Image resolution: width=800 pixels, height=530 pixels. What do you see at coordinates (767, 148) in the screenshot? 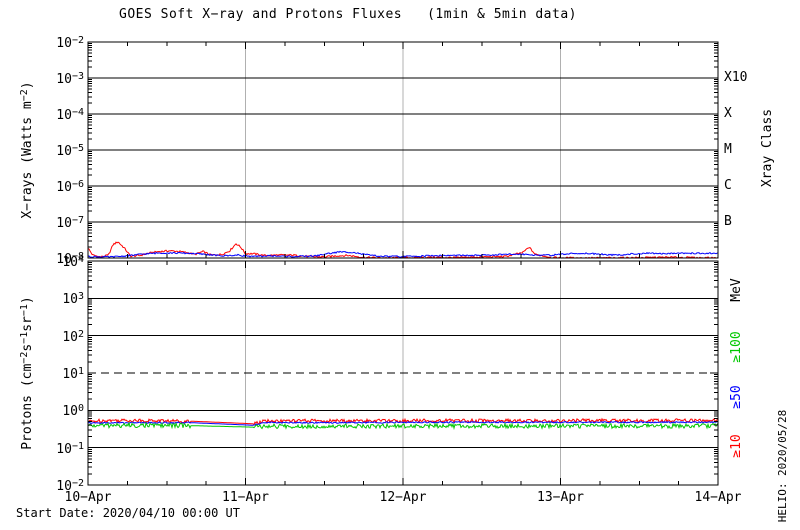
I see `xray-class-axis-title: Xray Class` at bounding box center [767, 148].